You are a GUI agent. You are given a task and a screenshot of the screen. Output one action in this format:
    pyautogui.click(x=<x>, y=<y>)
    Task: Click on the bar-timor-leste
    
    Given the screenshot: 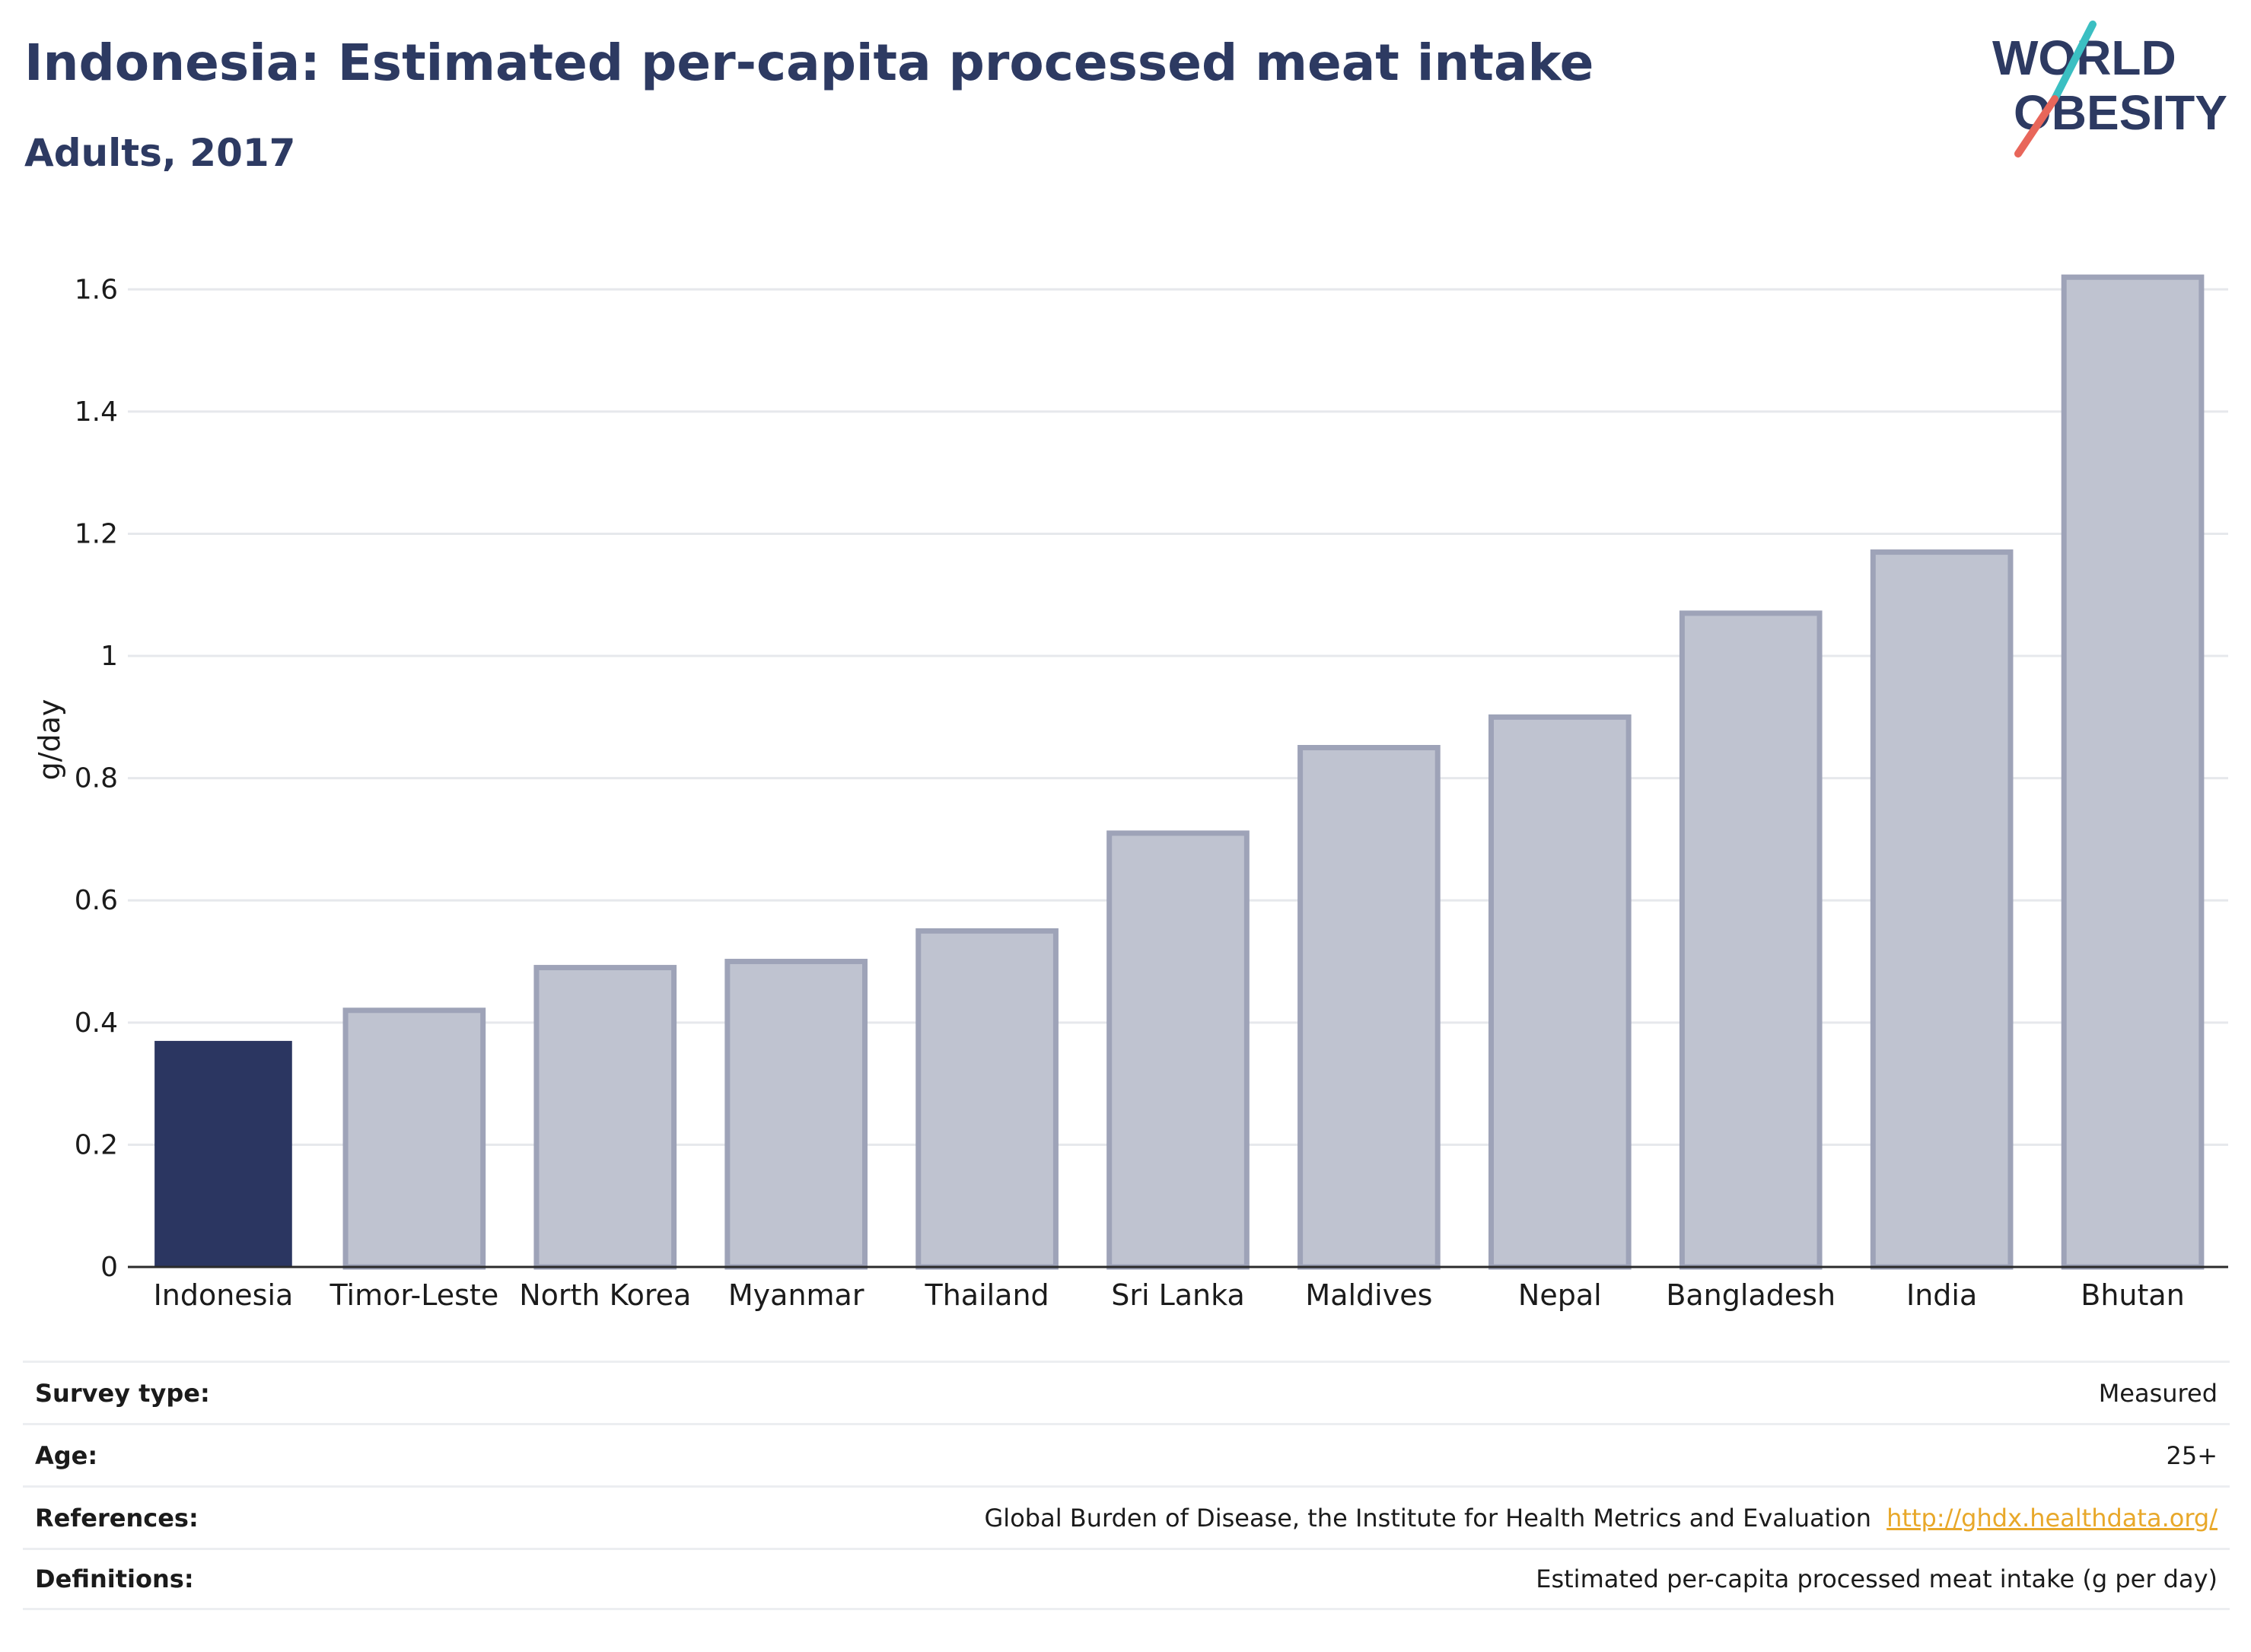 What is the action you would take?
    pyautogui.click(x=414, y=1138)
    